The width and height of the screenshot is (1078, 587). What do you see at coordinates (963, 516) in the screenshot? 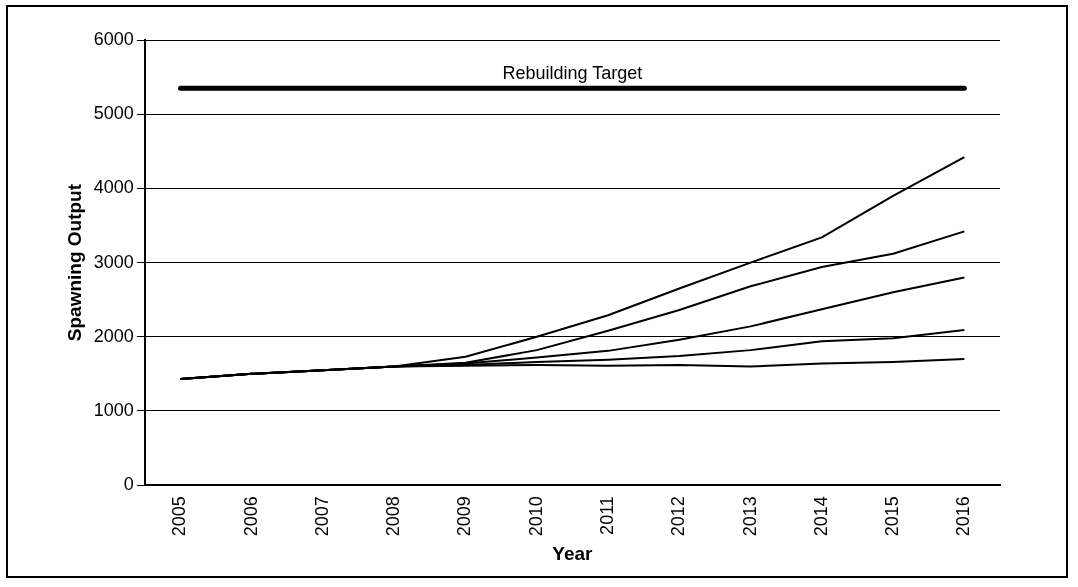
I see `x-tick-label: 2016` at bounding box center [963, 516].